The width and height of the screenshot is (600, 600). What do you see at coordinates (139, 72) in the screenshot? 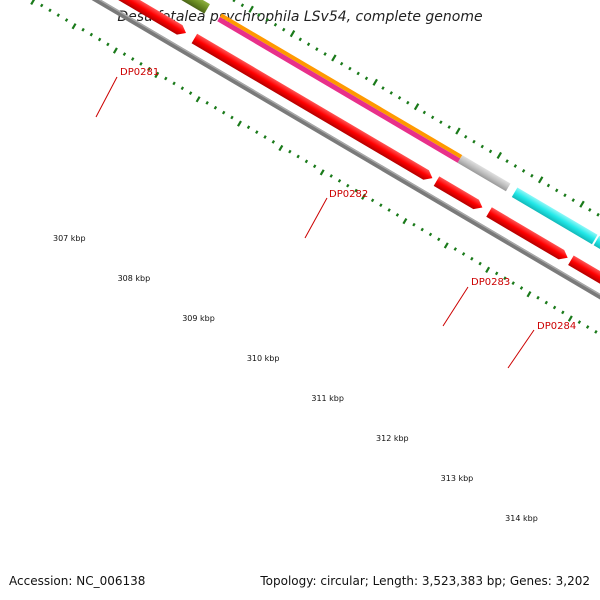
I see `dp0281-label: DP0281` at bounding box center [139, 72].